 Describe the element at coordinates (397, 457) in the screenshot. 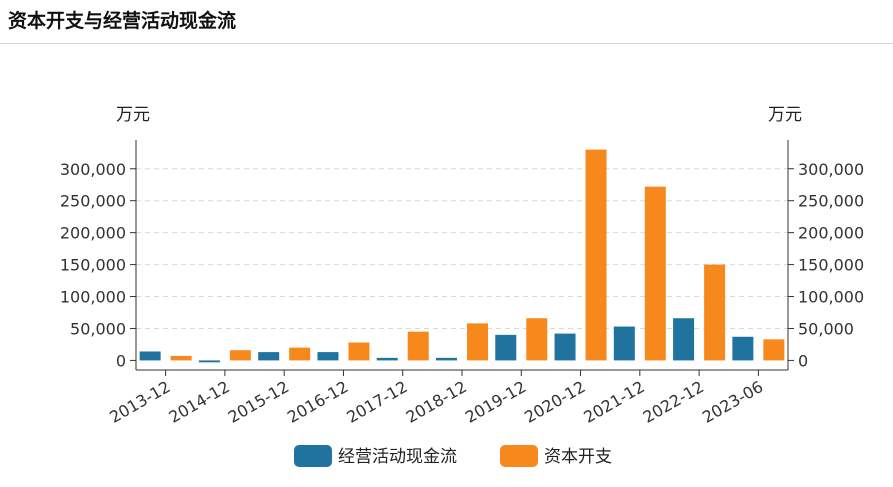

I see `legend-label-operating-cashflow: 经营活动现金流` at that location.